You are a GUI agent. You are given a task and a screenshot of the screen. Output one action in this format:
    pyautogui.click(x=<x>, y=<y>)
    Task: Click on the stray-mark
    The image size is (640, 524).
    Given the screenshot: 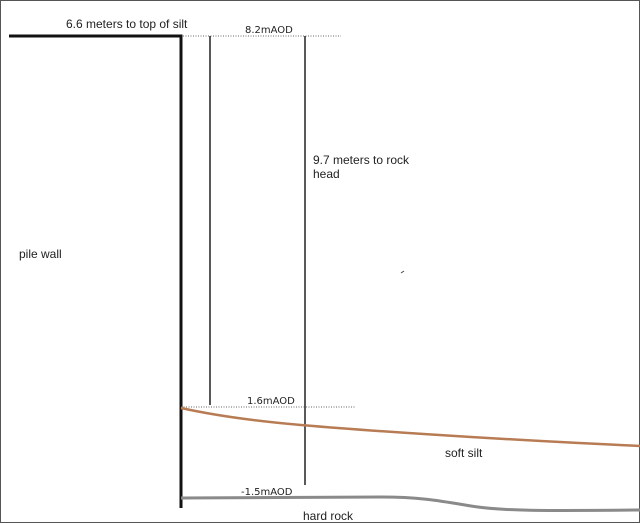 What is the action you would take?
    pyautogui.click(x=402, y=272)
    